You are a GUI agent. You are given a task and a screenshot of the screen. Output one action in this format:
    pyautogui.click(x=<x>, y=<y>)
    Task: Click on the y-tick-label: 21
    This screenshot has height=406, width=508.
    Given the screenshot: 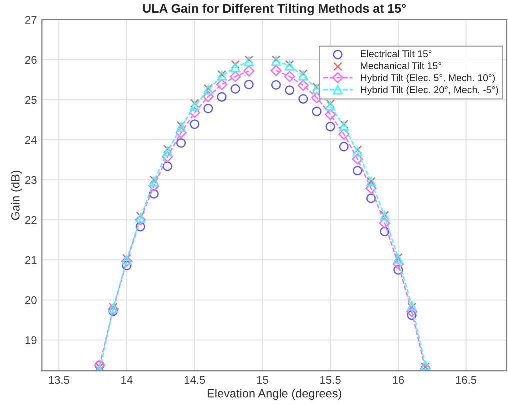 What is the action you would take?
    pyautogui.click(x=31, y=260)
    